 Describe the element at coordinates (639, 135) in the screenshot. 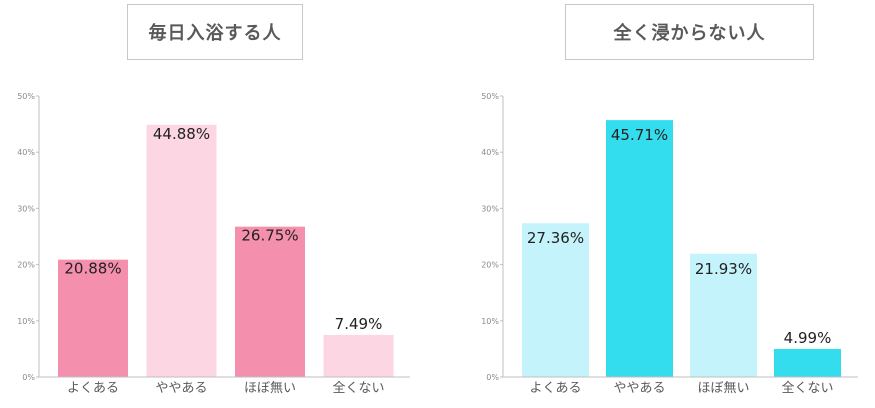

I see `data-label: 45.71%` at that location.